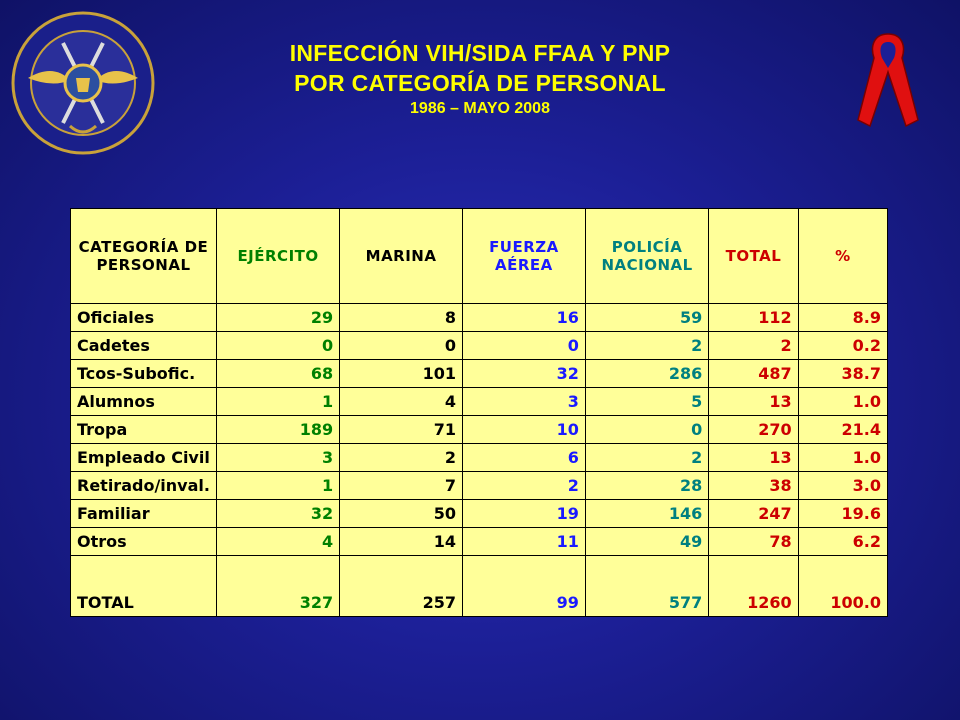  I want to click on header-categoria-line-1: CATEGORÍA DE, so click(143, 247).